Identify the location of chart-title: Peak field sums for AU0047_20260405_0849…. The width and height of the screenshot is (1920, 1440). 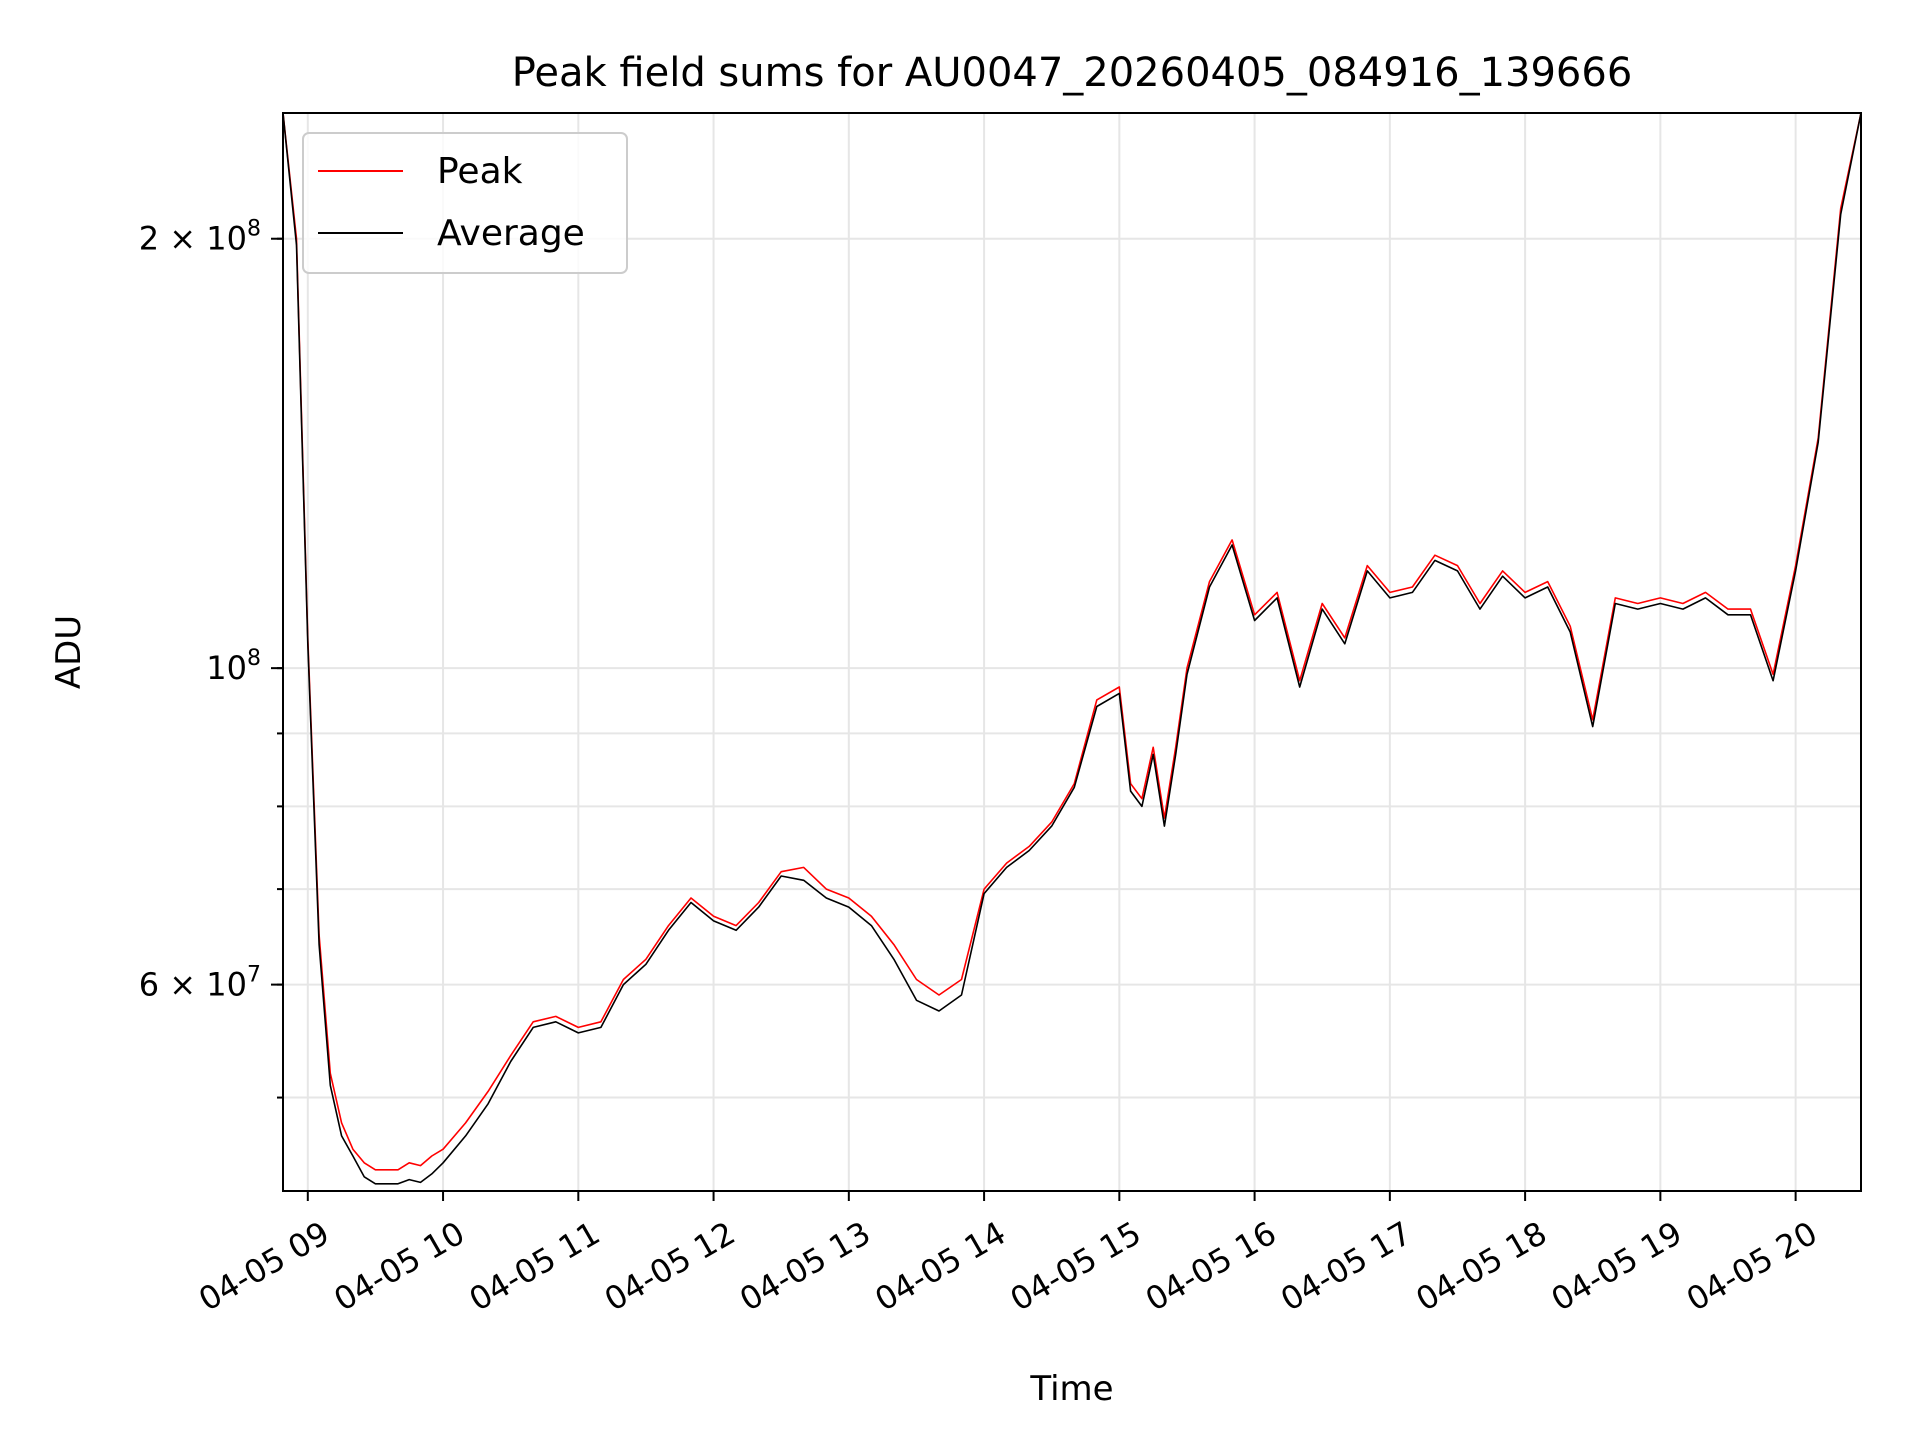
(1072, 73).